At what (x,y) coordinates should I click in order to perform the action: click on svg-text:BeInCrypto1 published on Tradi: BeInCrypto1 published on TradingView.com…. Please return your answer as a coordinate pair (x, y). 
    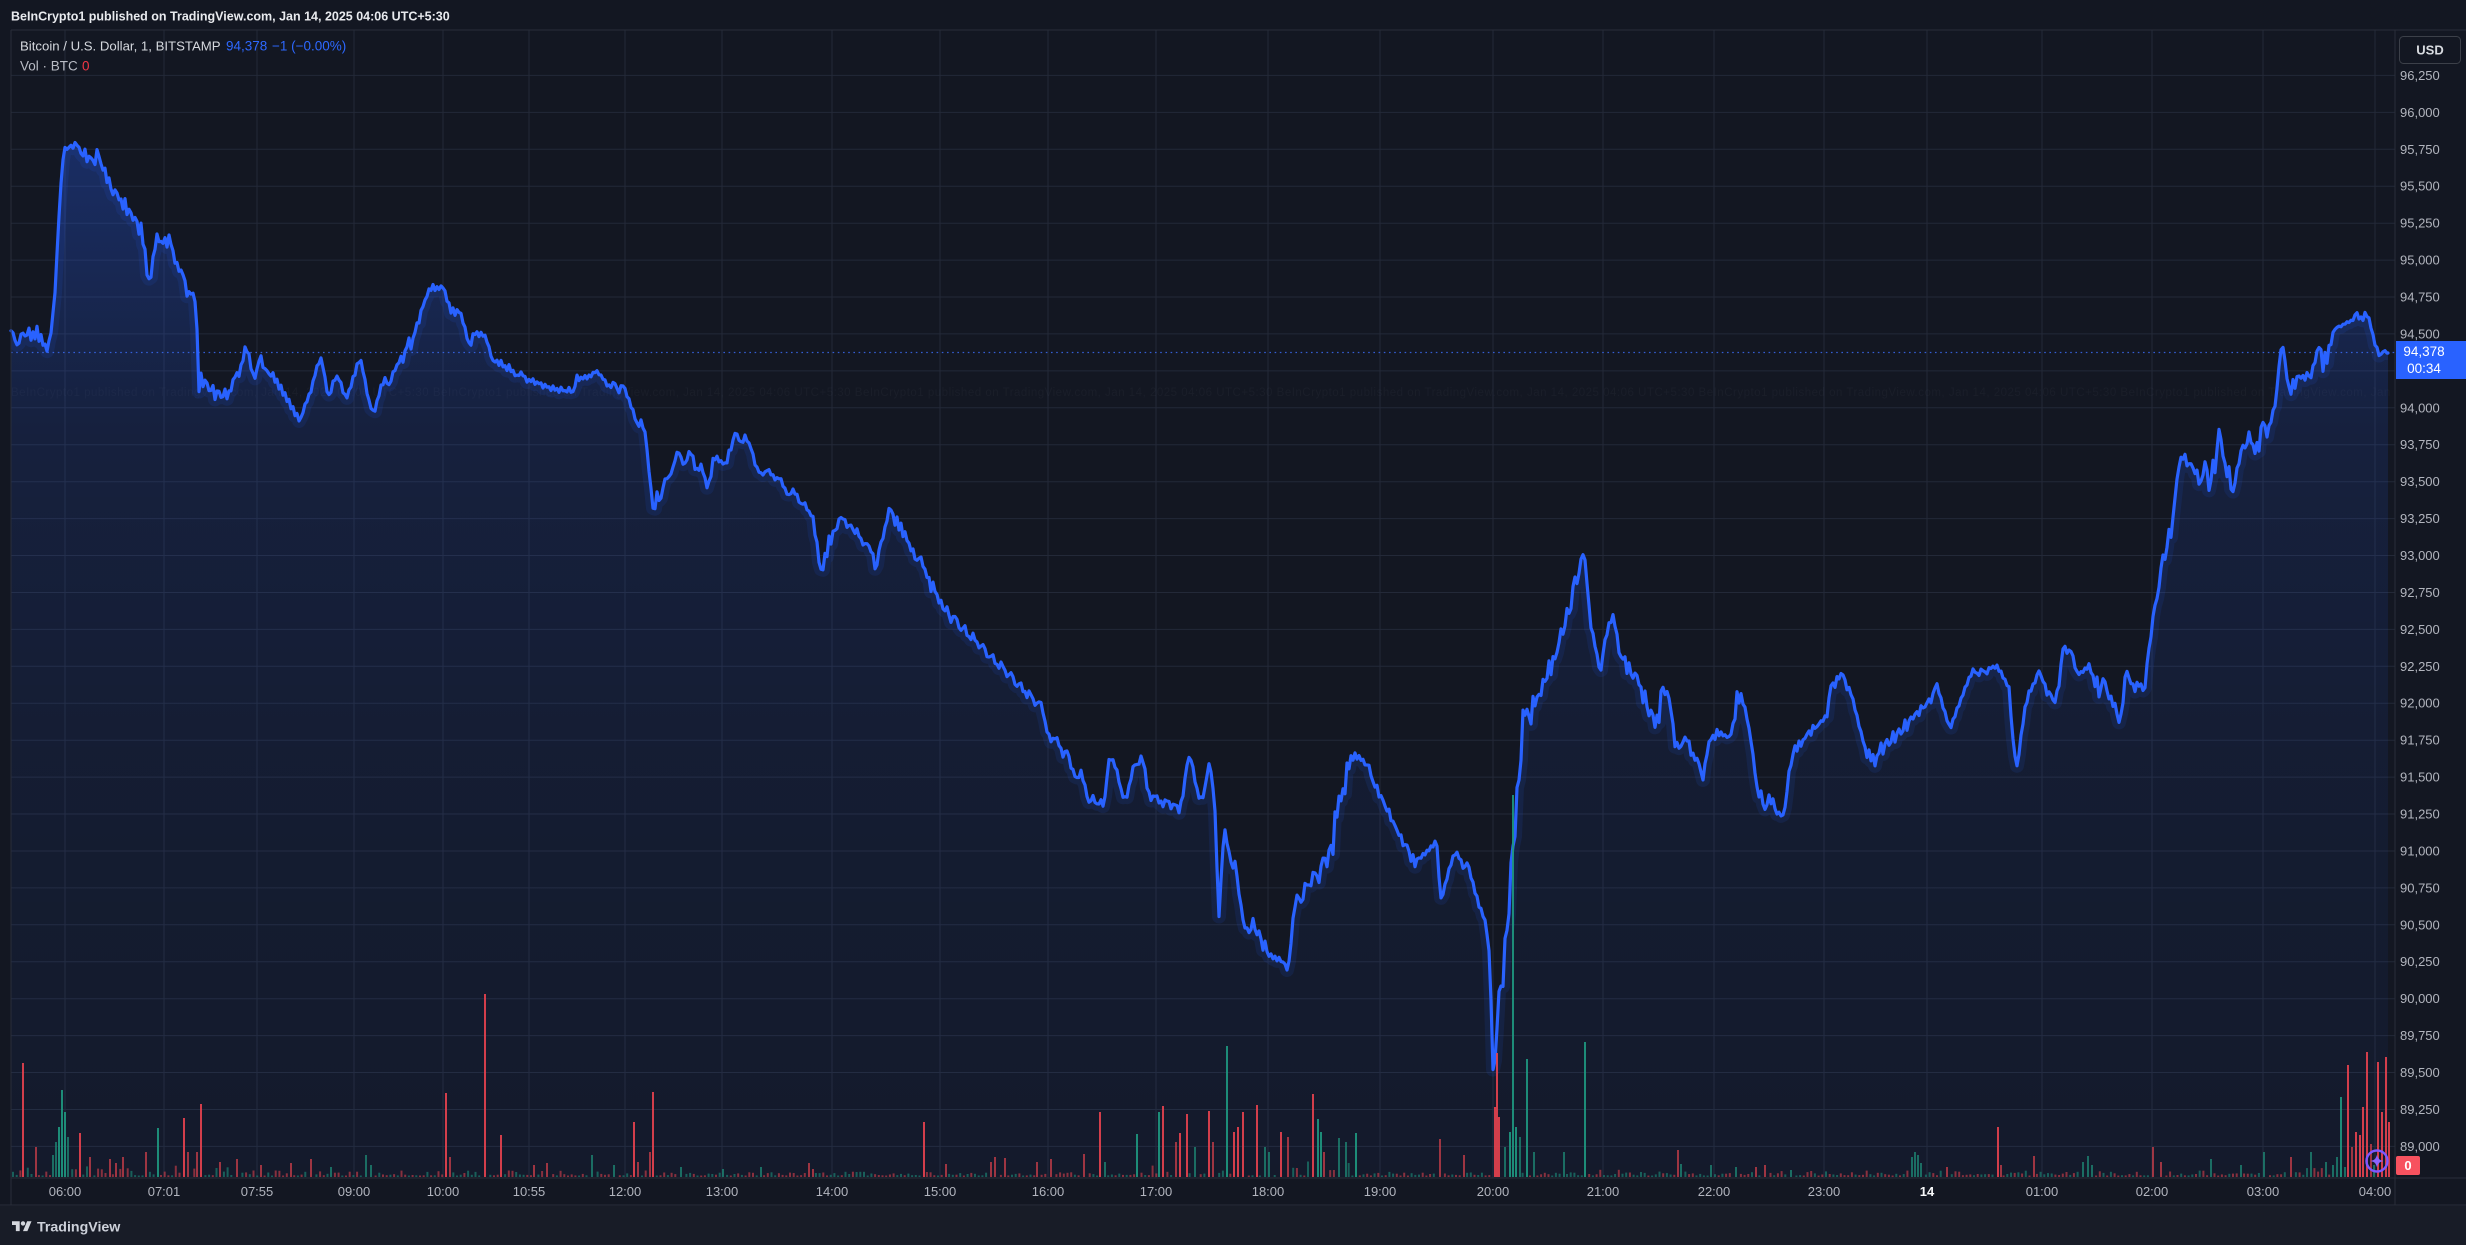
    Looking at the image, I should click on (230, 17).